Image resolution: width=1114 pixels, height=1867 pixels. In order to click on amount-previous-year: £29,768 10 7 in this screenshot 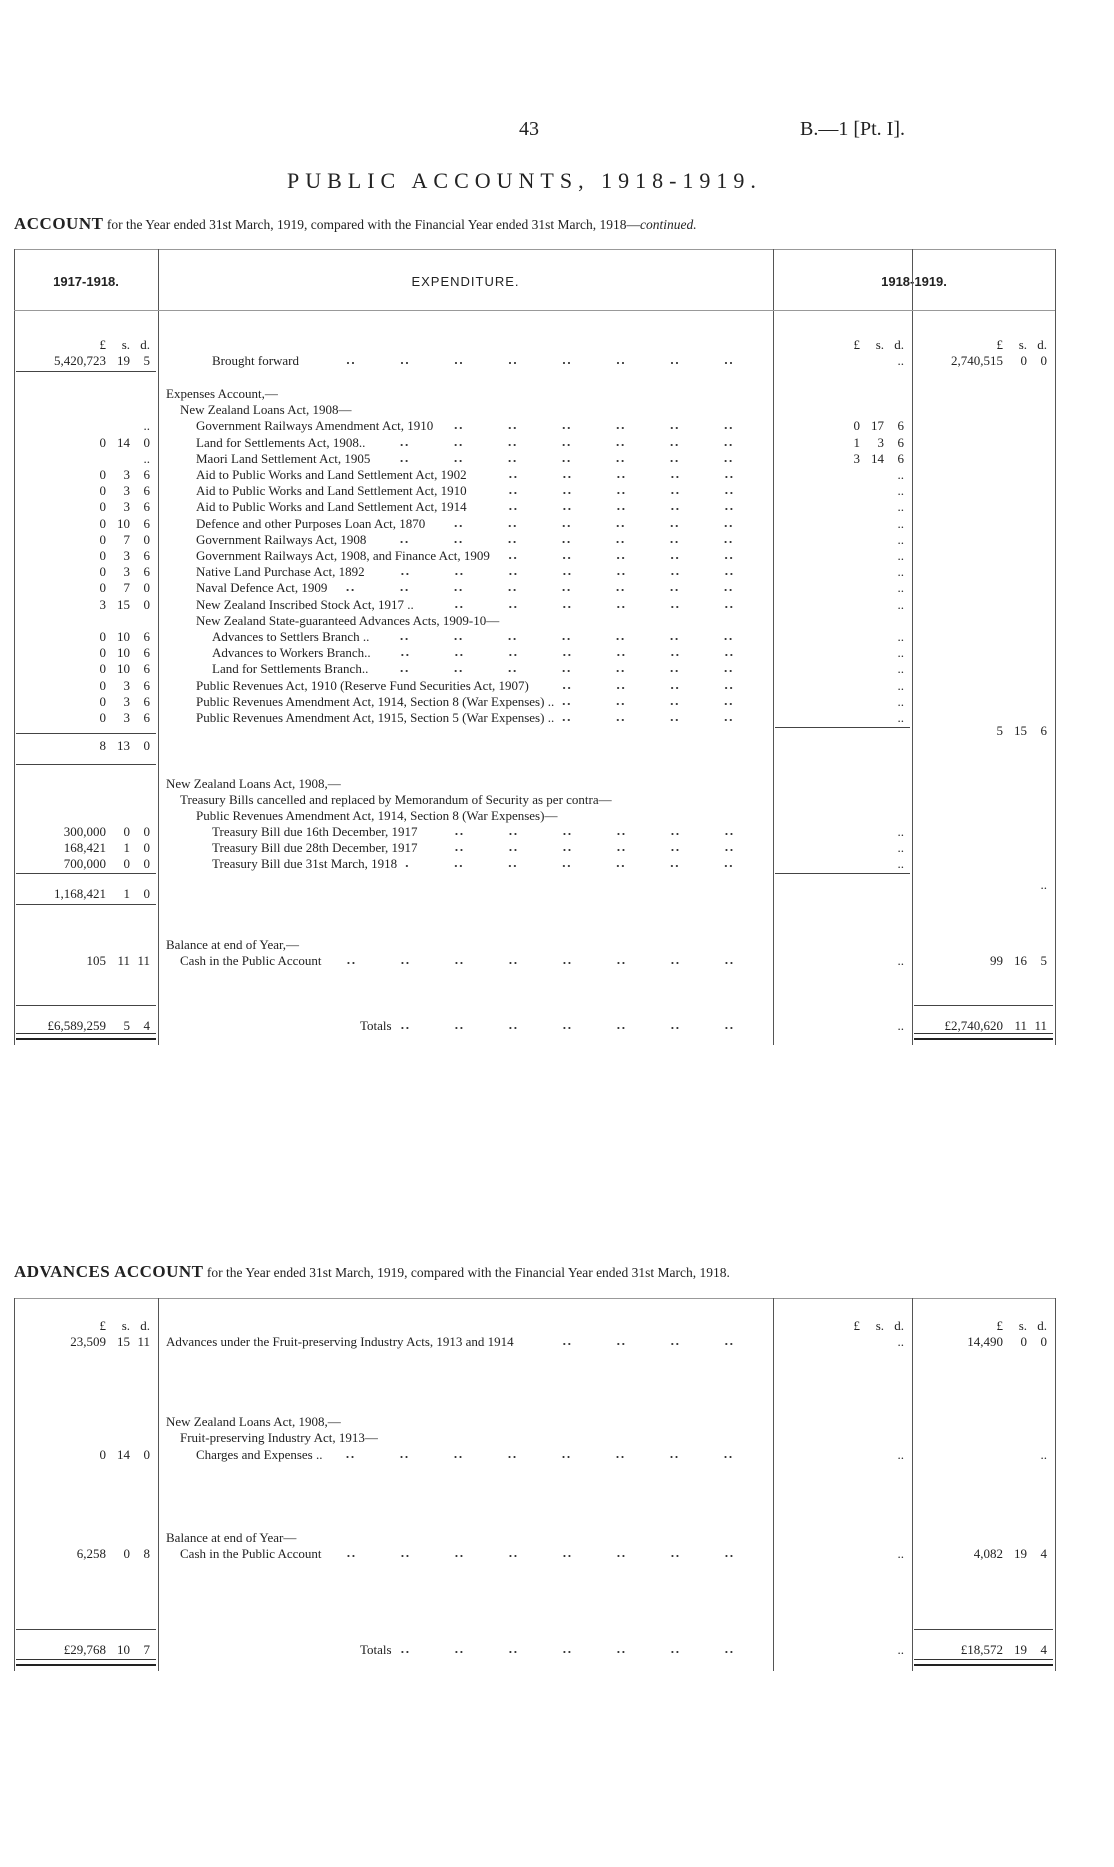, I will do `click(82, 1650)`.